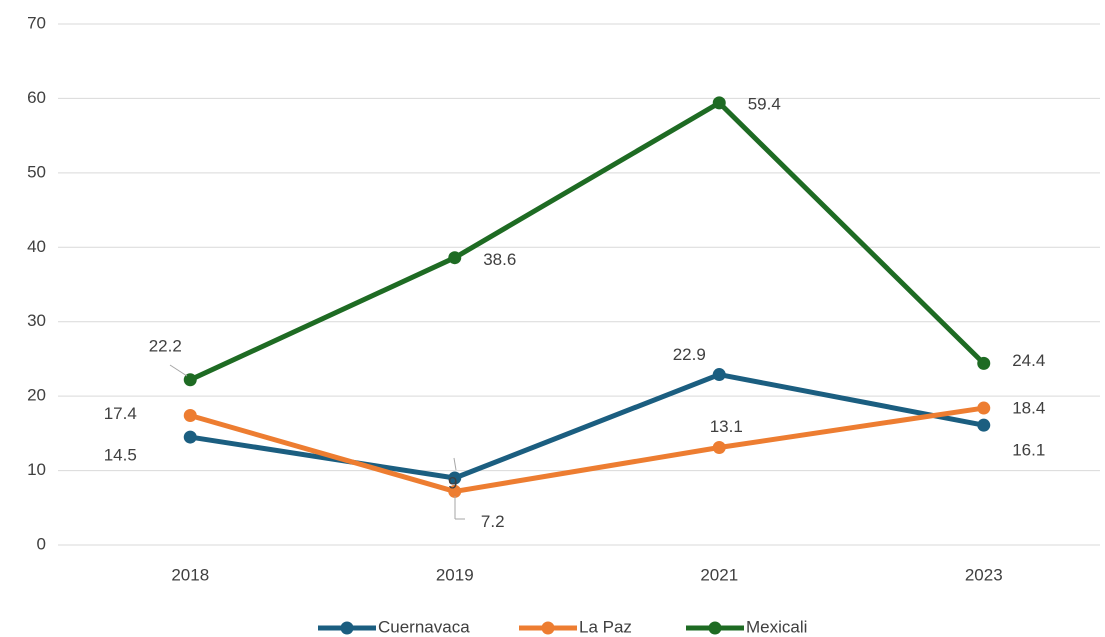 Image resolution: width=1105 pixels, height=637 pixels. What do you see at coordinates (776, 626) in the screenshot?
I see `legend-label: Mexicali` at bounding box center [776, 626].